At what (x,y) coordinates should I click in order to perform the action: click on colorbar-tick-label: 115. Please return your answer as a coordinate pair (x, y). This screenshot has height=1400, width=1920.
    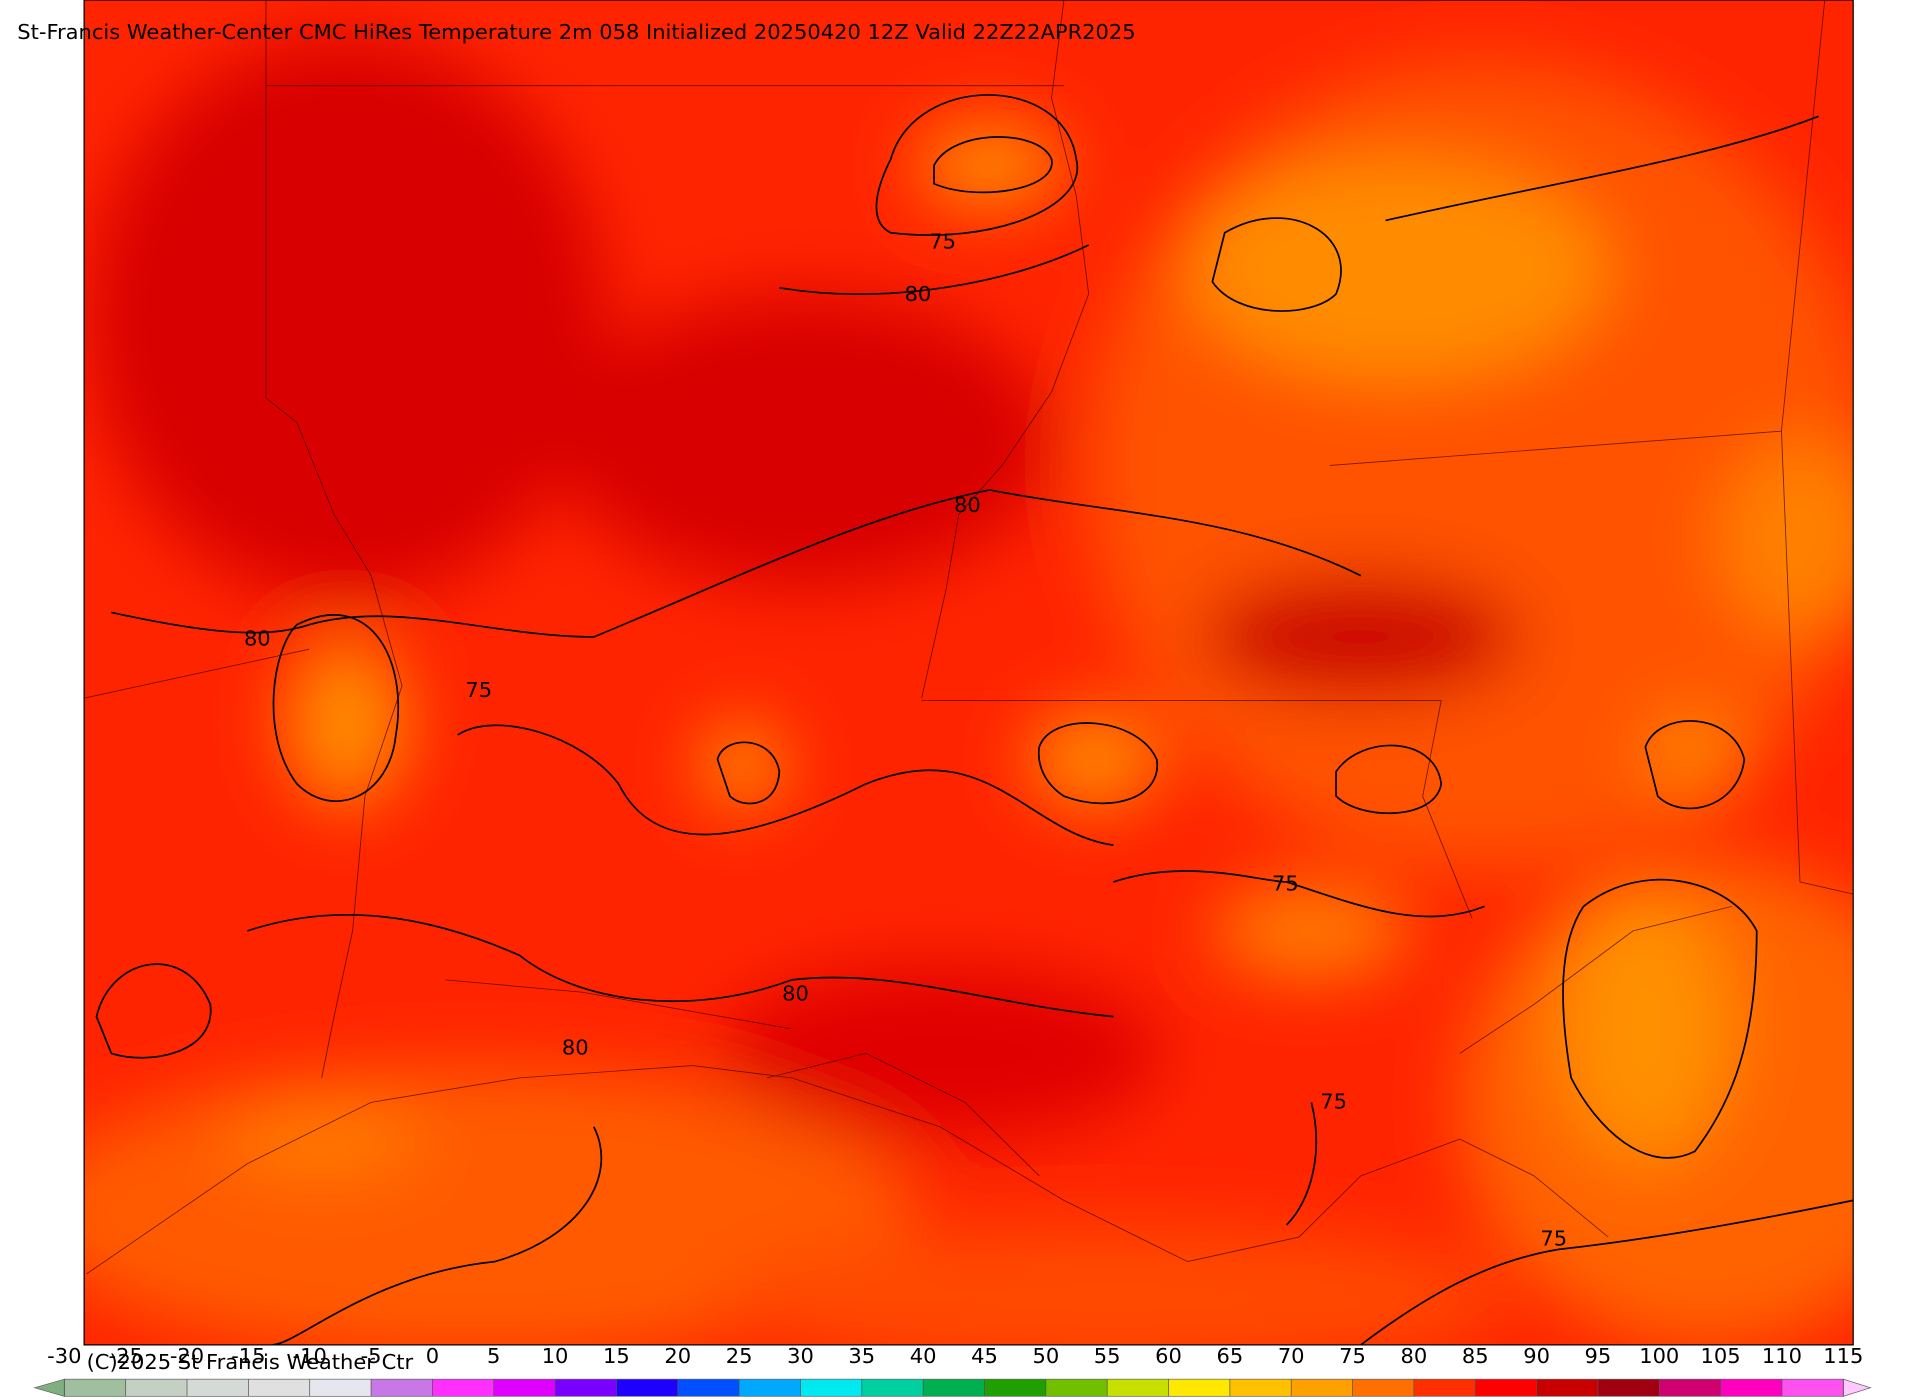
    Looking at the image, I should click on (1843, 1356).